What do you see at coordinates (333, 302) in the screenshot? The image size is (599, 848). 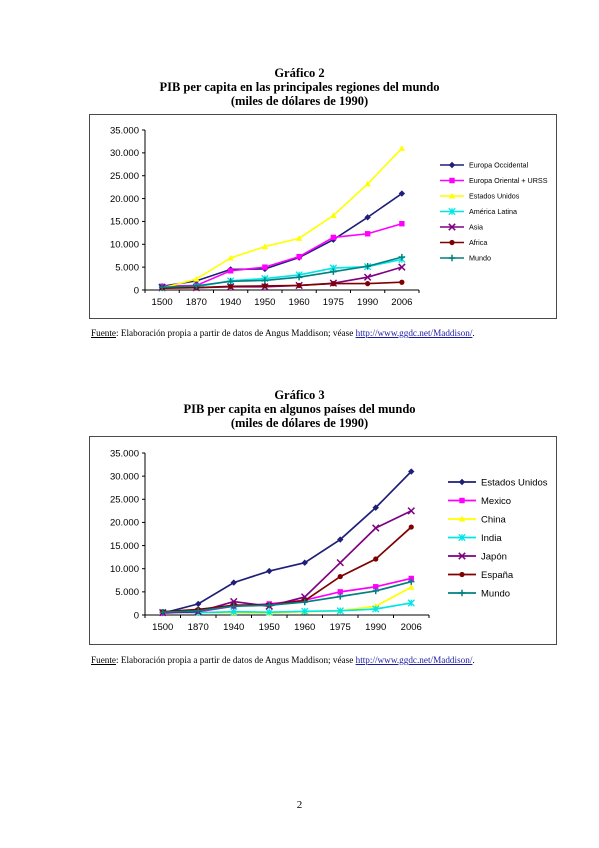 I see `x-tick-label: 1975` at bounding box center [333, 302].